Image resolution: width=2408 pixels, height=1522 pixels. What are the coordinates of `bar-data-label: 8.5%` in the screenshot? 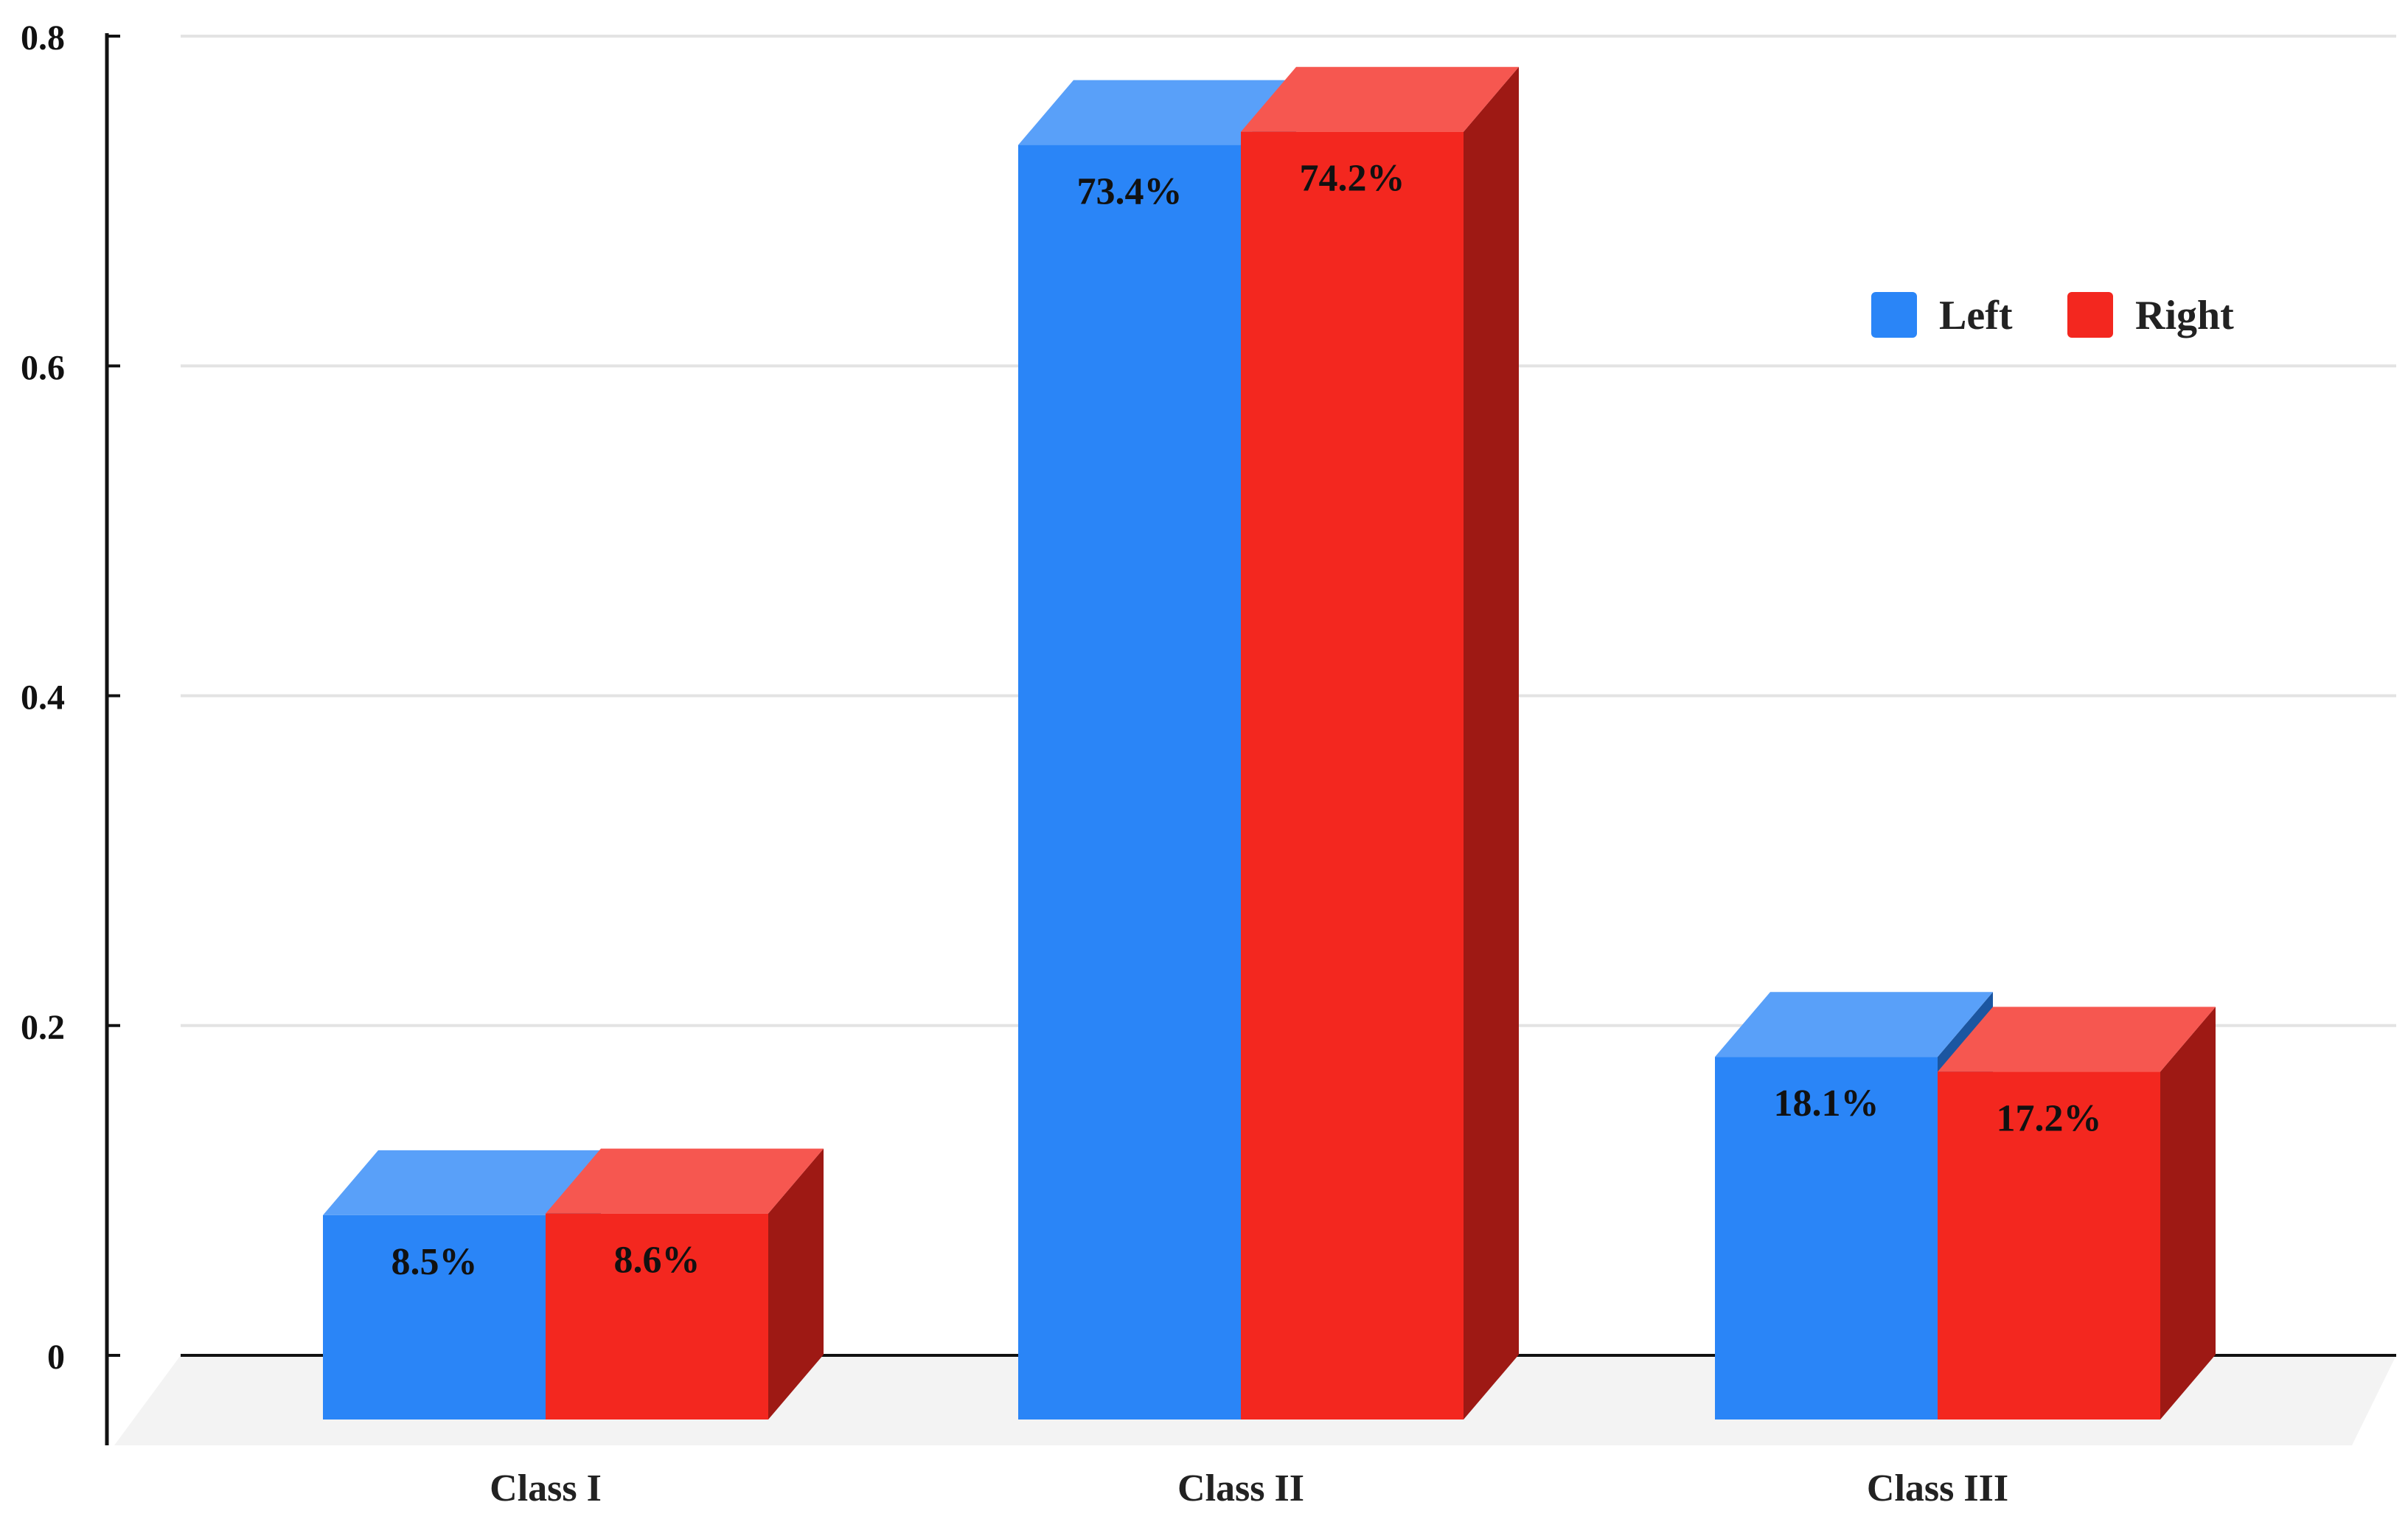 It's located at (435, 1262).